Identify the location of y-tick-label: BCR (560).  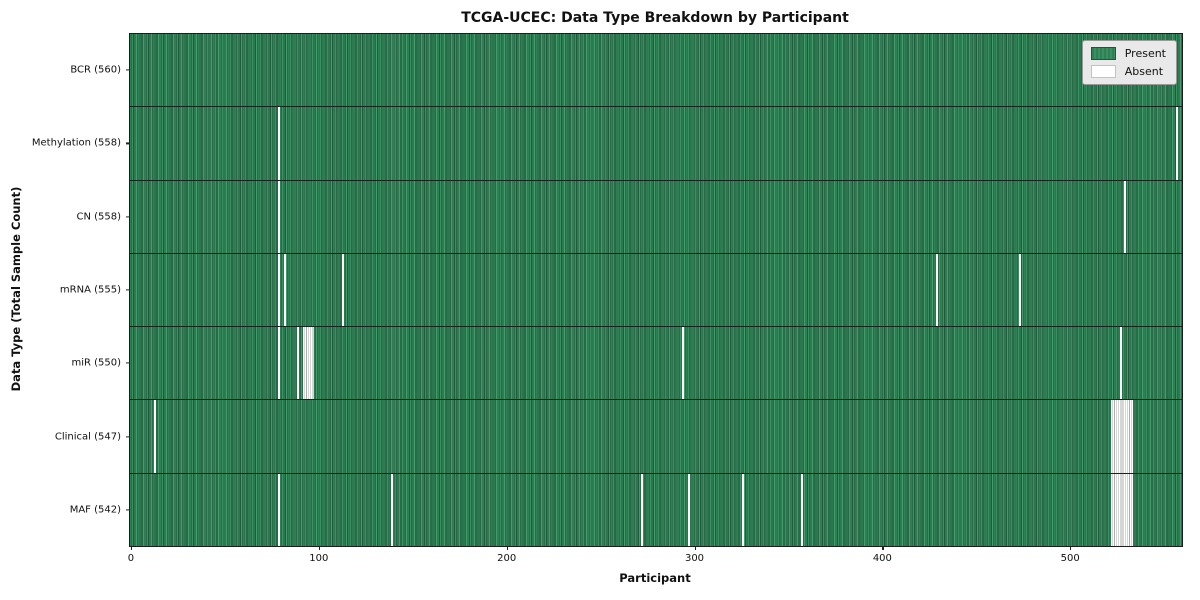
(95, 70).